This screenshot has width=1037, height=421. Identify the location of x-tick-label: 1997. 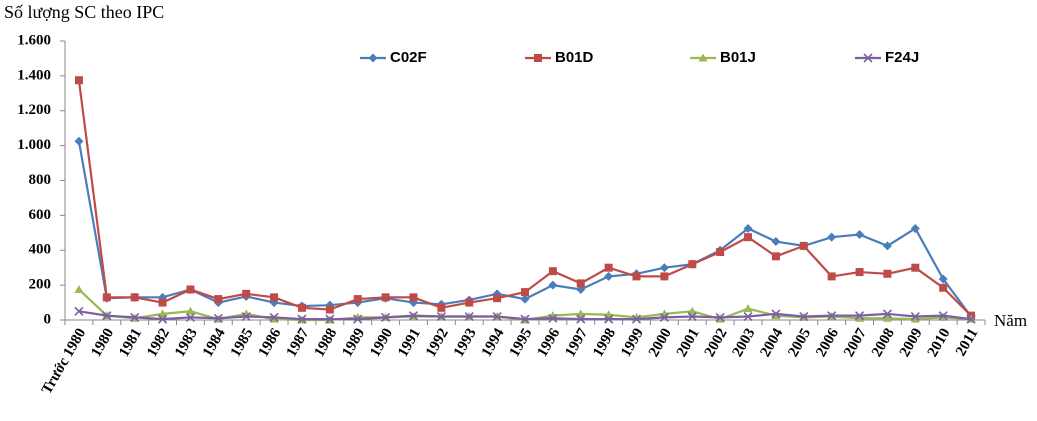
(576, 342).